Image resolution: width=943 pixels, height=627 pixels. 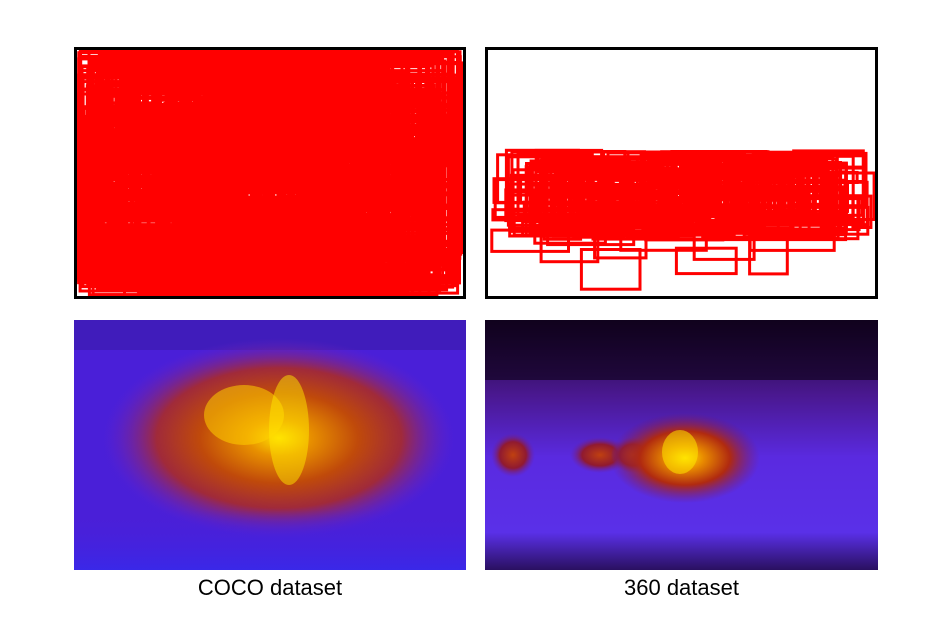 What do you see at coordinates (270, 540) in the screenshot?
I see `coco-heatmap-bottom-band` at bounding box center [270, 540].